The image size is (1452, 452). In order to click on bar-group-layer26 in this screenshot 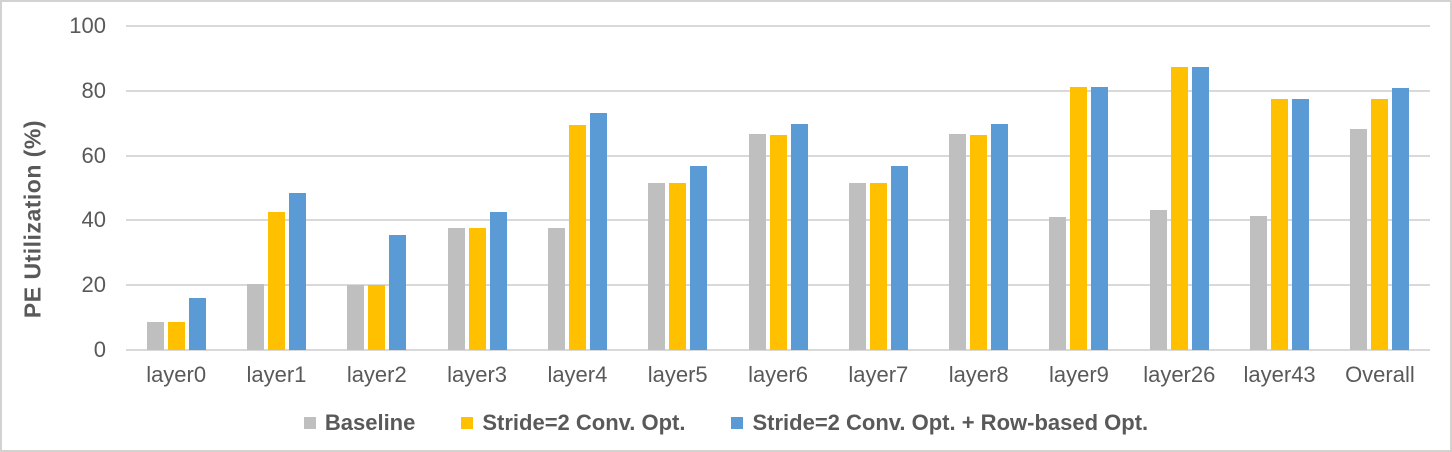, I will do `click(1179, 188)`.